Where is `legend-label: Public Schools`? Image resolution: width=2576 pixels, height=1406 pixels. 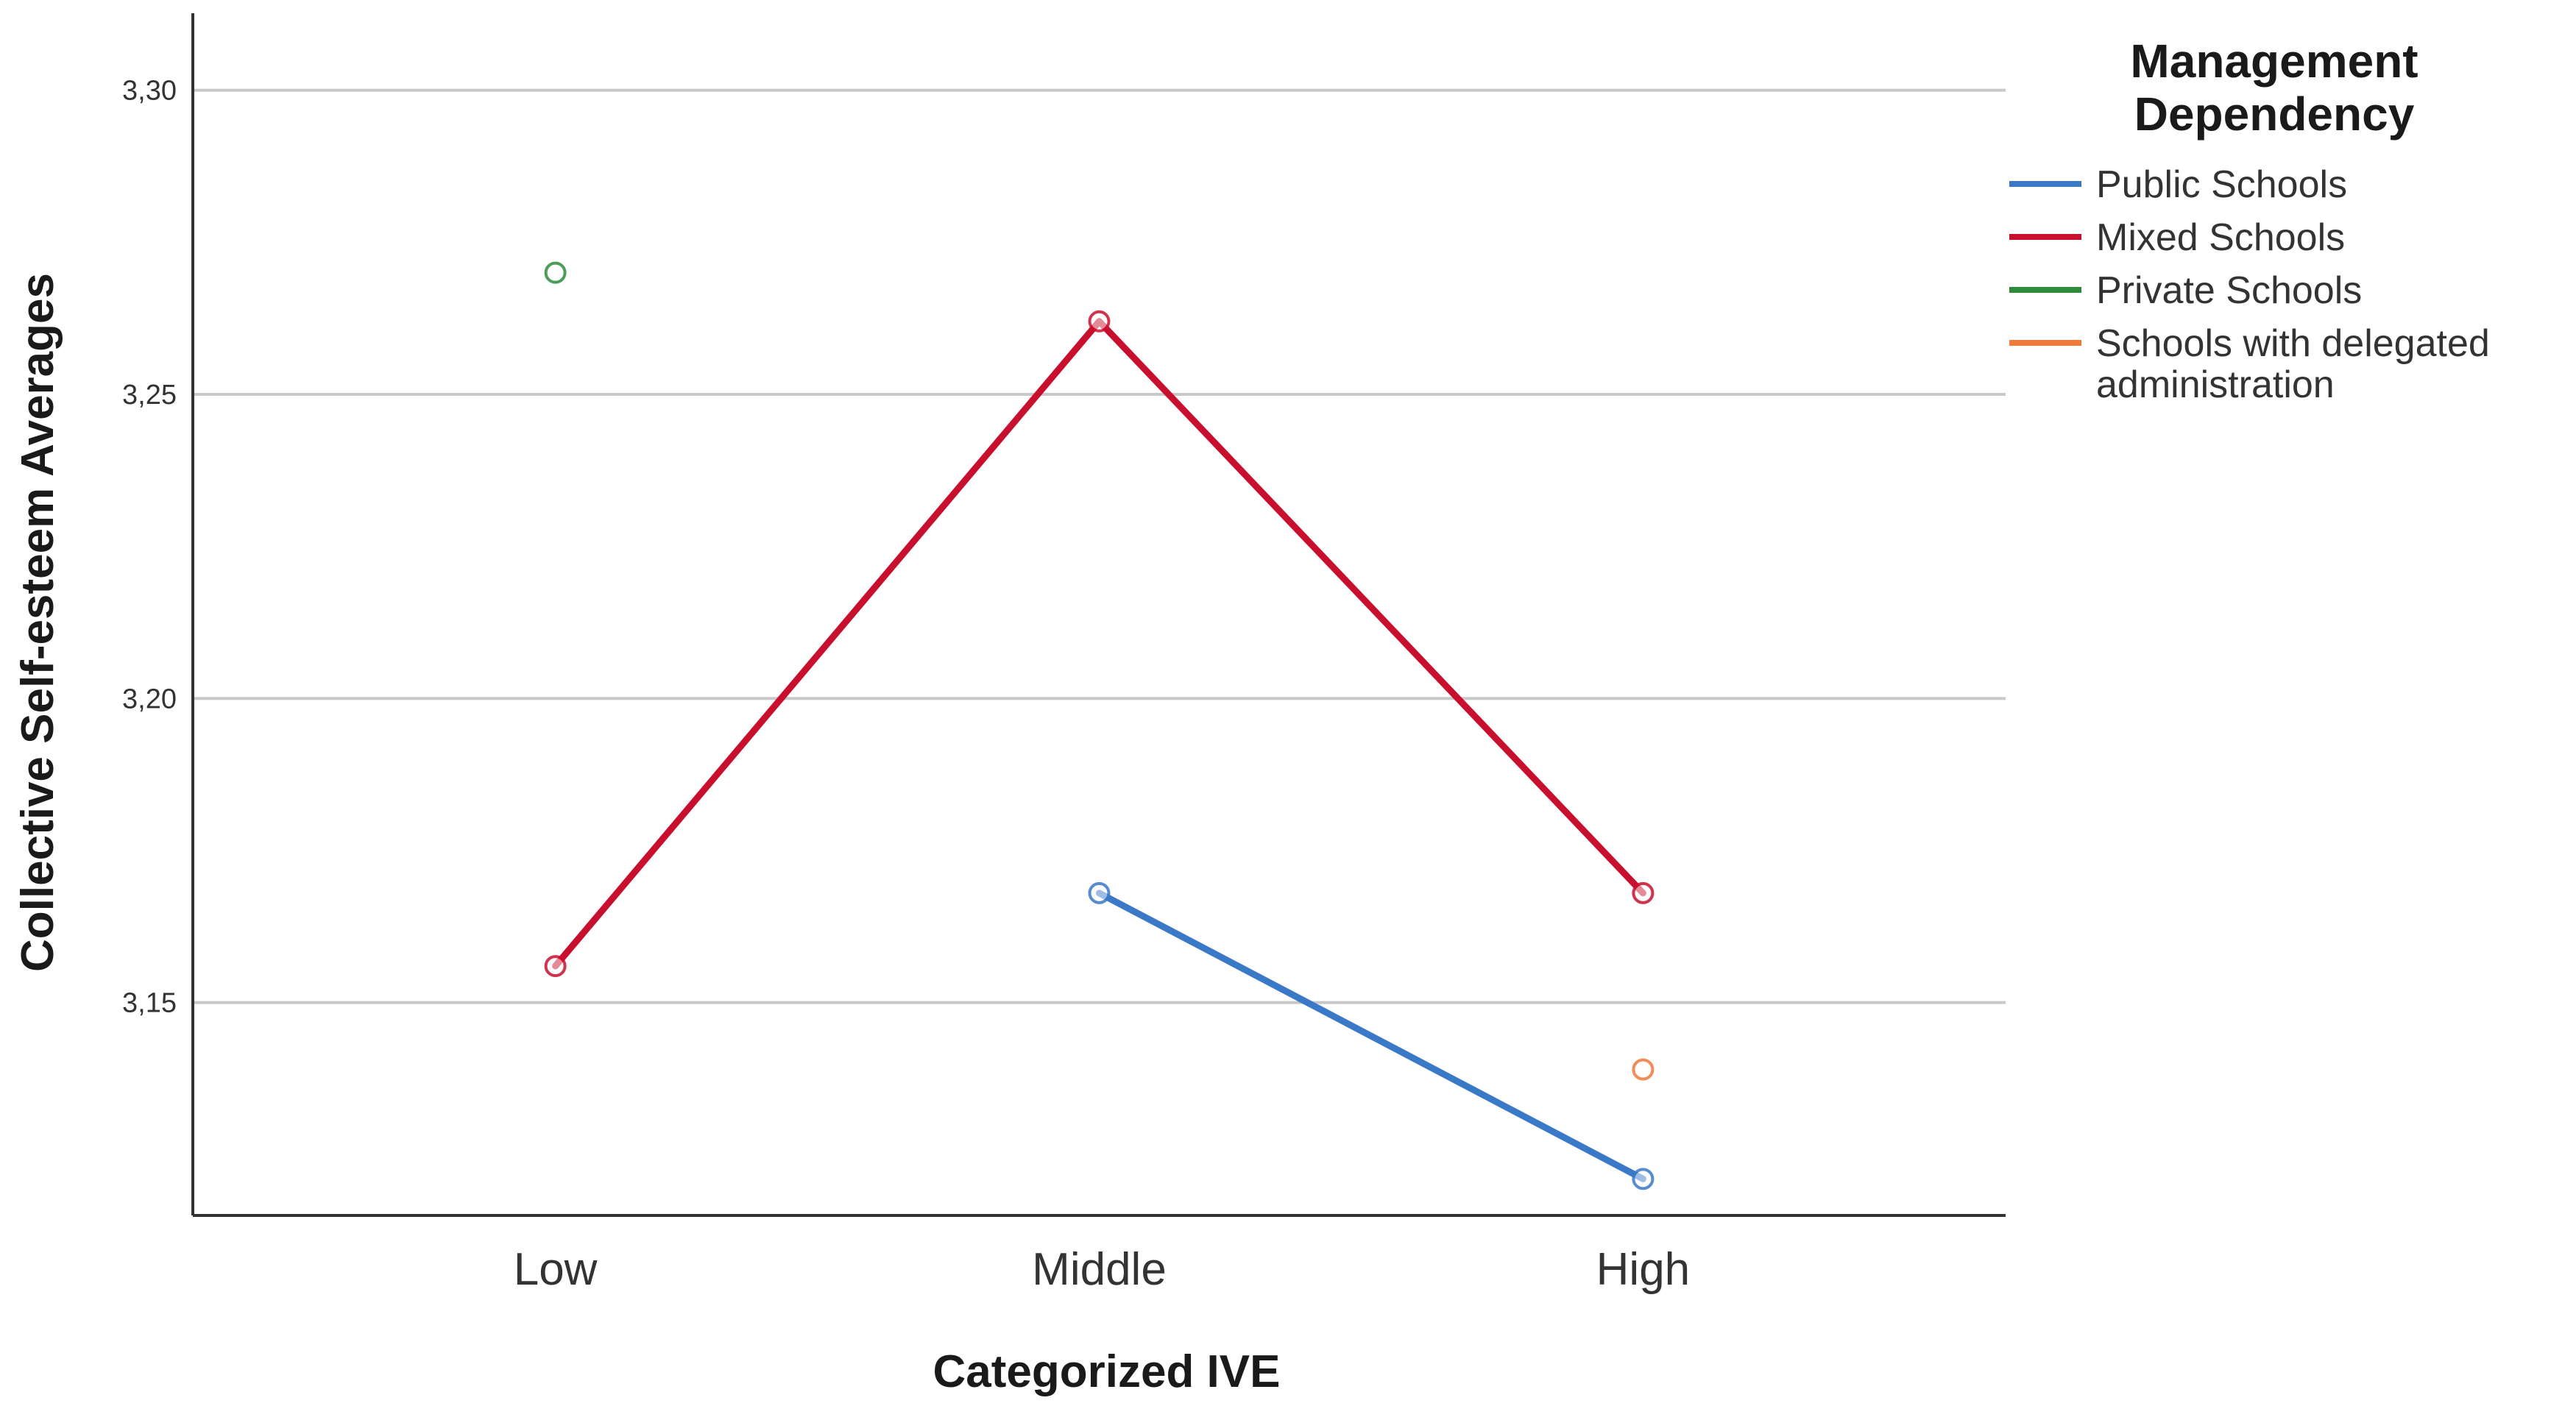 legend-label: Public Schools is located at coordinates (2221, 184).